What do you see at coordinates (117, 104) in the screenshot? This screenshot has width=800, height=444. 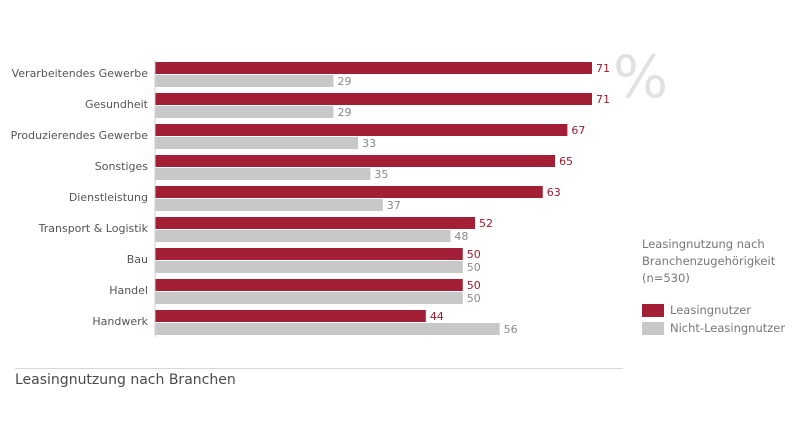 I see `category-label-gesundheit: Gesundheit` at bounding box center [117, 104].